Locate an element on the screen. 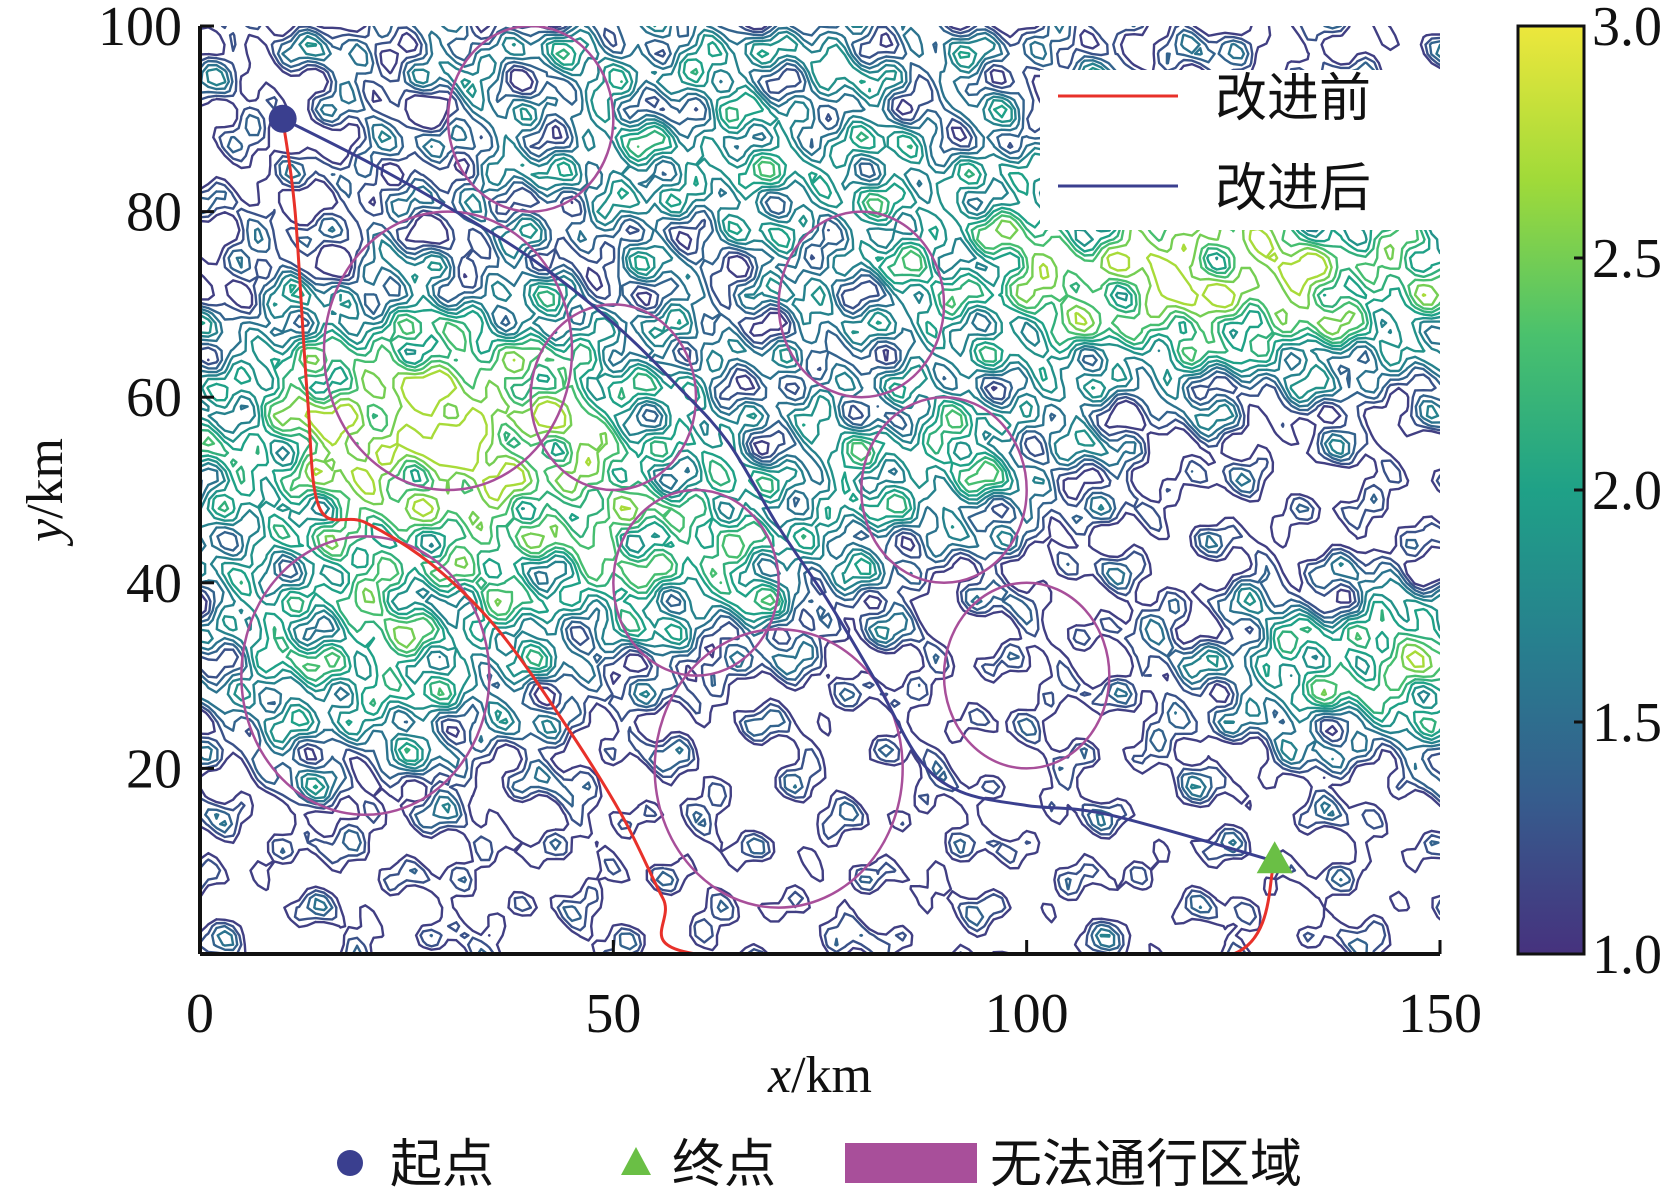 The image size is (1674, 1194). start-point-marker is located at coordinates (282, 118).